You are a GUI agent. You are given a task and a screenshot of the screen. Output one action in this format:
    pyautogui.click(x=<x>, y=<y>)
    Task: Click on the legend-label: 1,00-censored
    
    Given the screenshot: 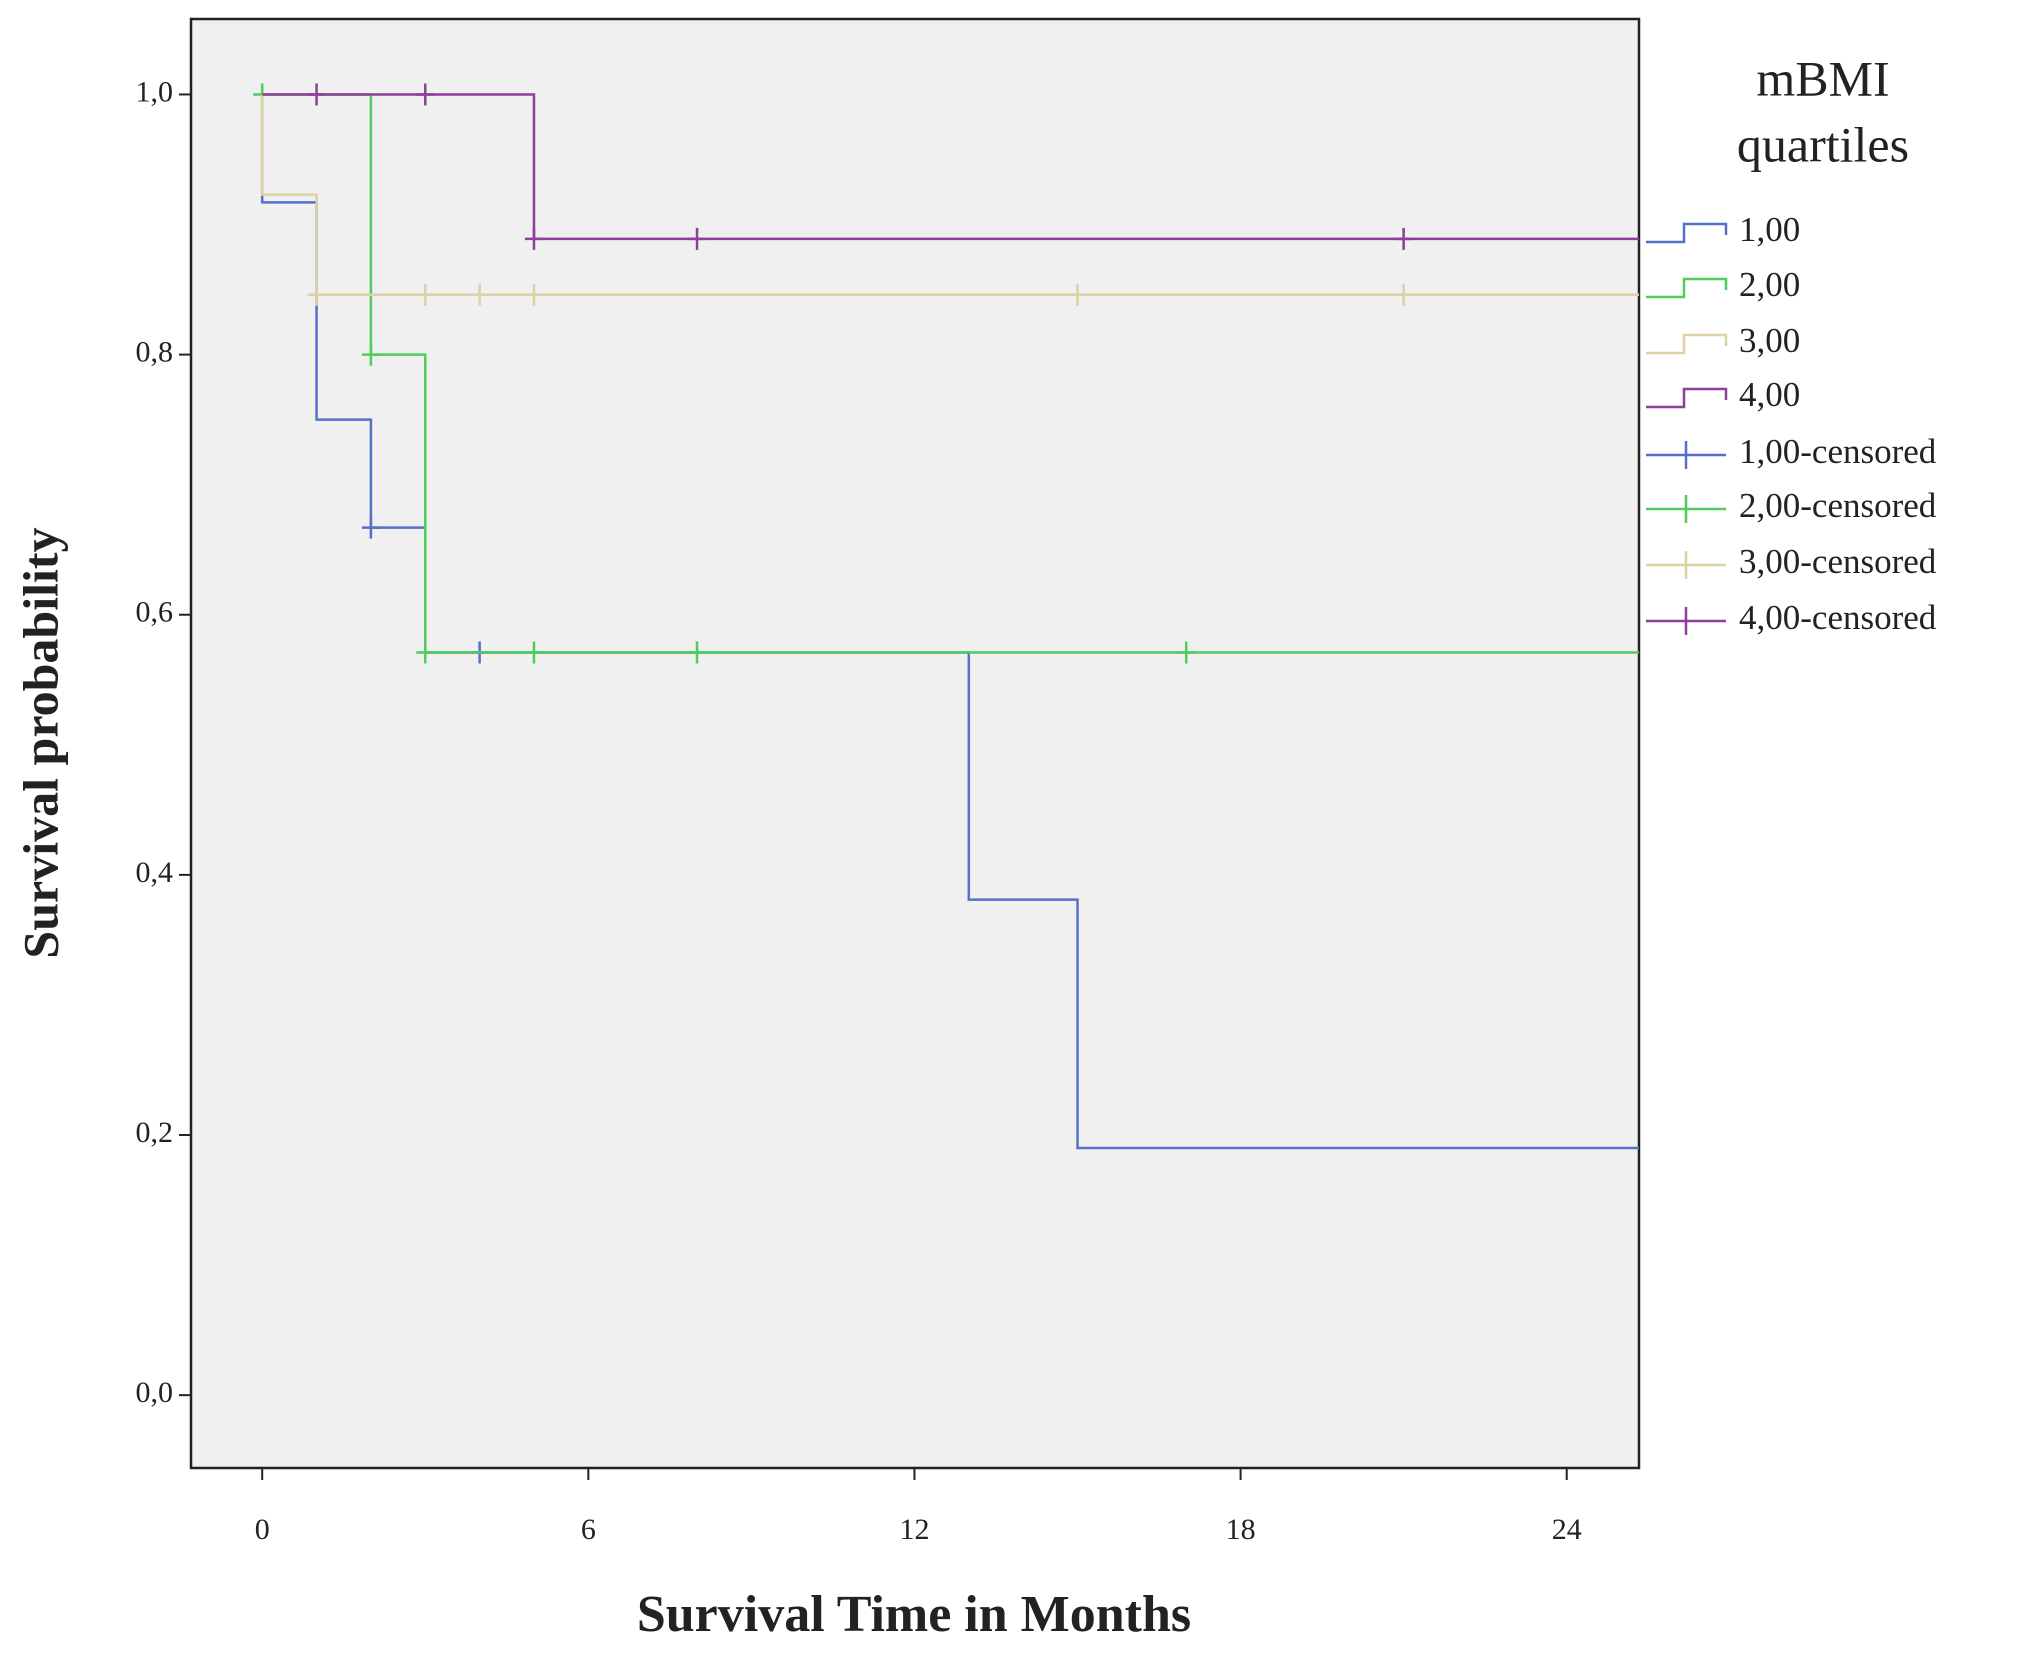 What is the action you would take?
    pyautogui.click(x=1838, y=451)
    